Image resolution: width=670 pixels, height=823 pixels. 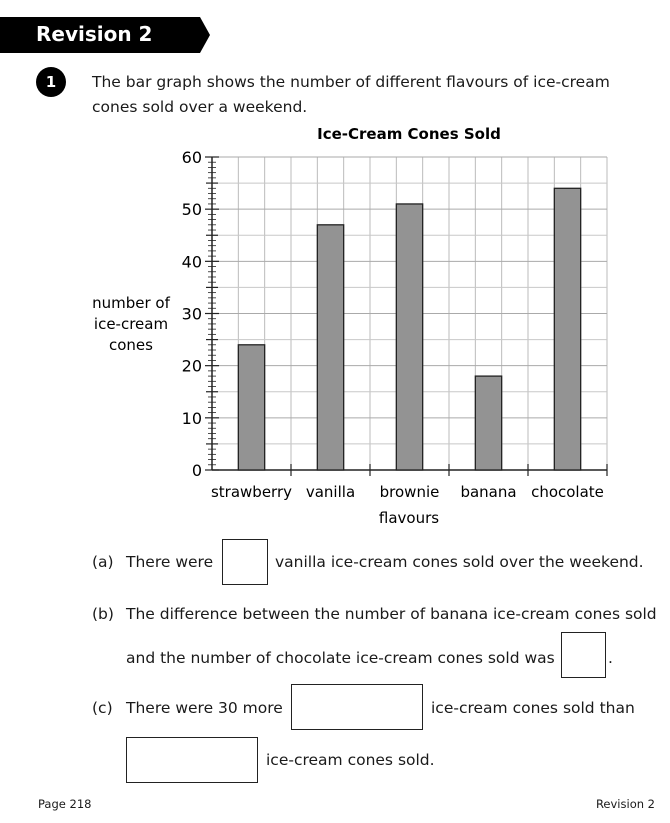 What do you see at coordinates (330, 347) in the screenshot?
I see `bar-vanilla` at bounding box center [330, 347].